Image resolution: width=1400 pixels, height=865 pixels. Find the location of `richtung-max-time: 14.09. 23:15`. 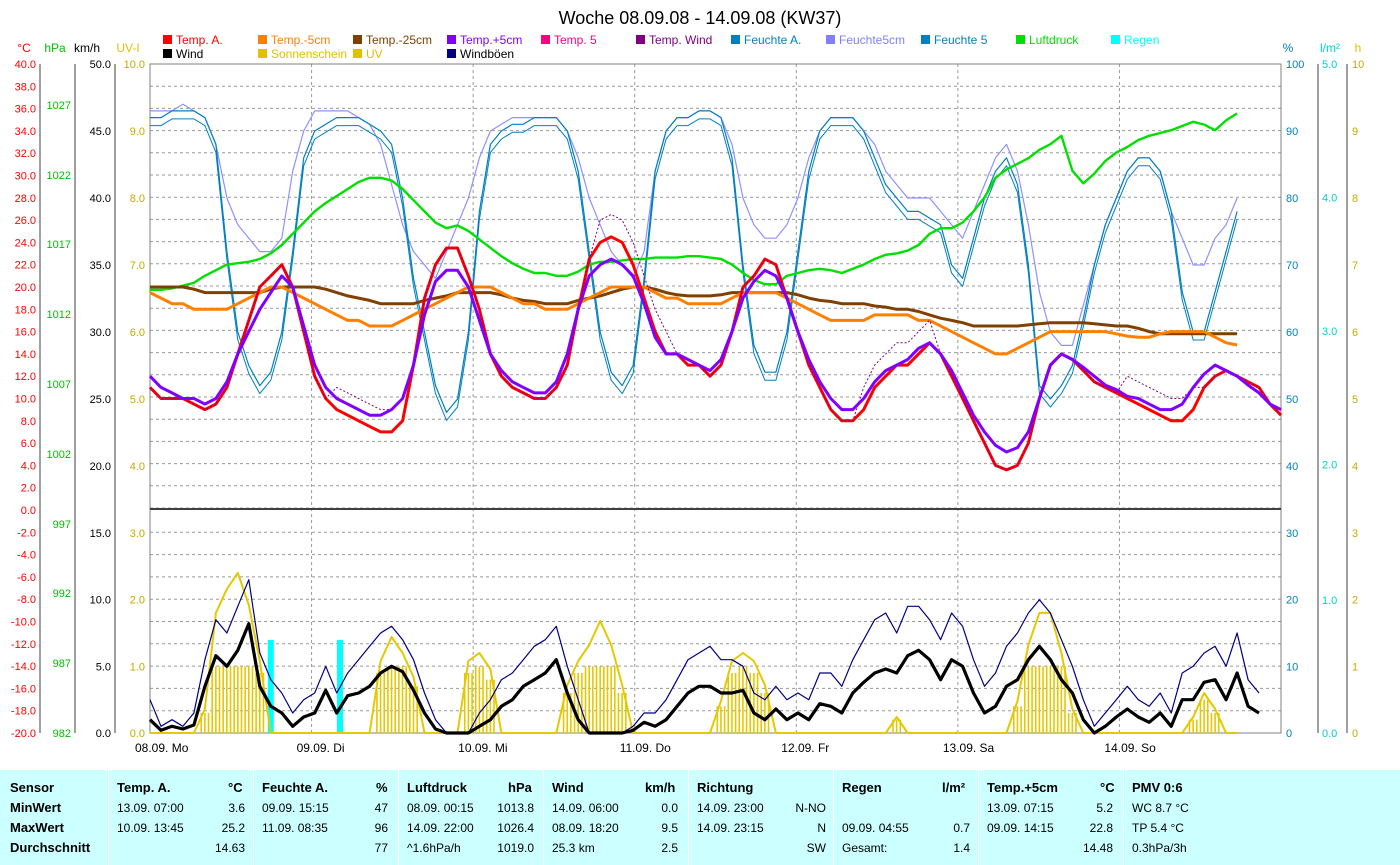

richtung-max-time: 14.09. 23:15 is located at coordinates (730, 828).